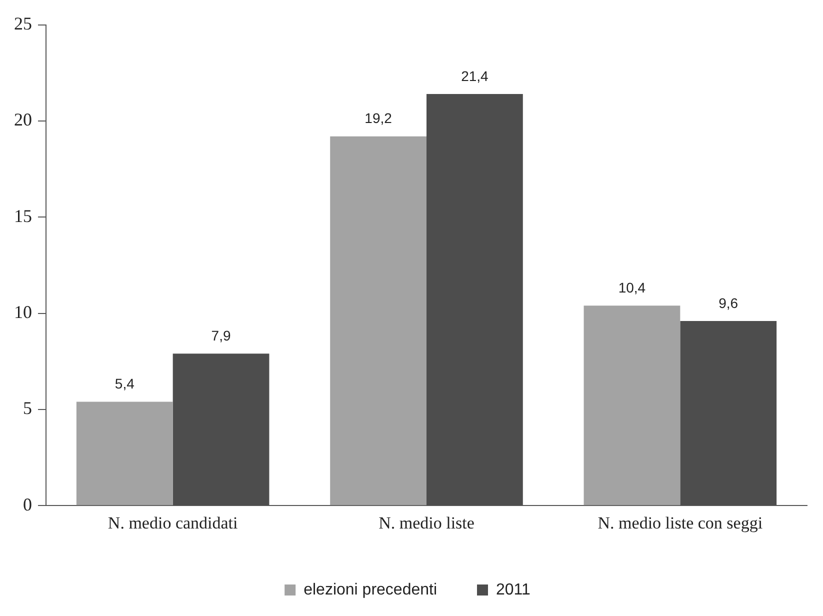 Image resolution: width=823 pixels, height=616 pixels. I want to click on y-tick-label: 0, so click(27, 504).